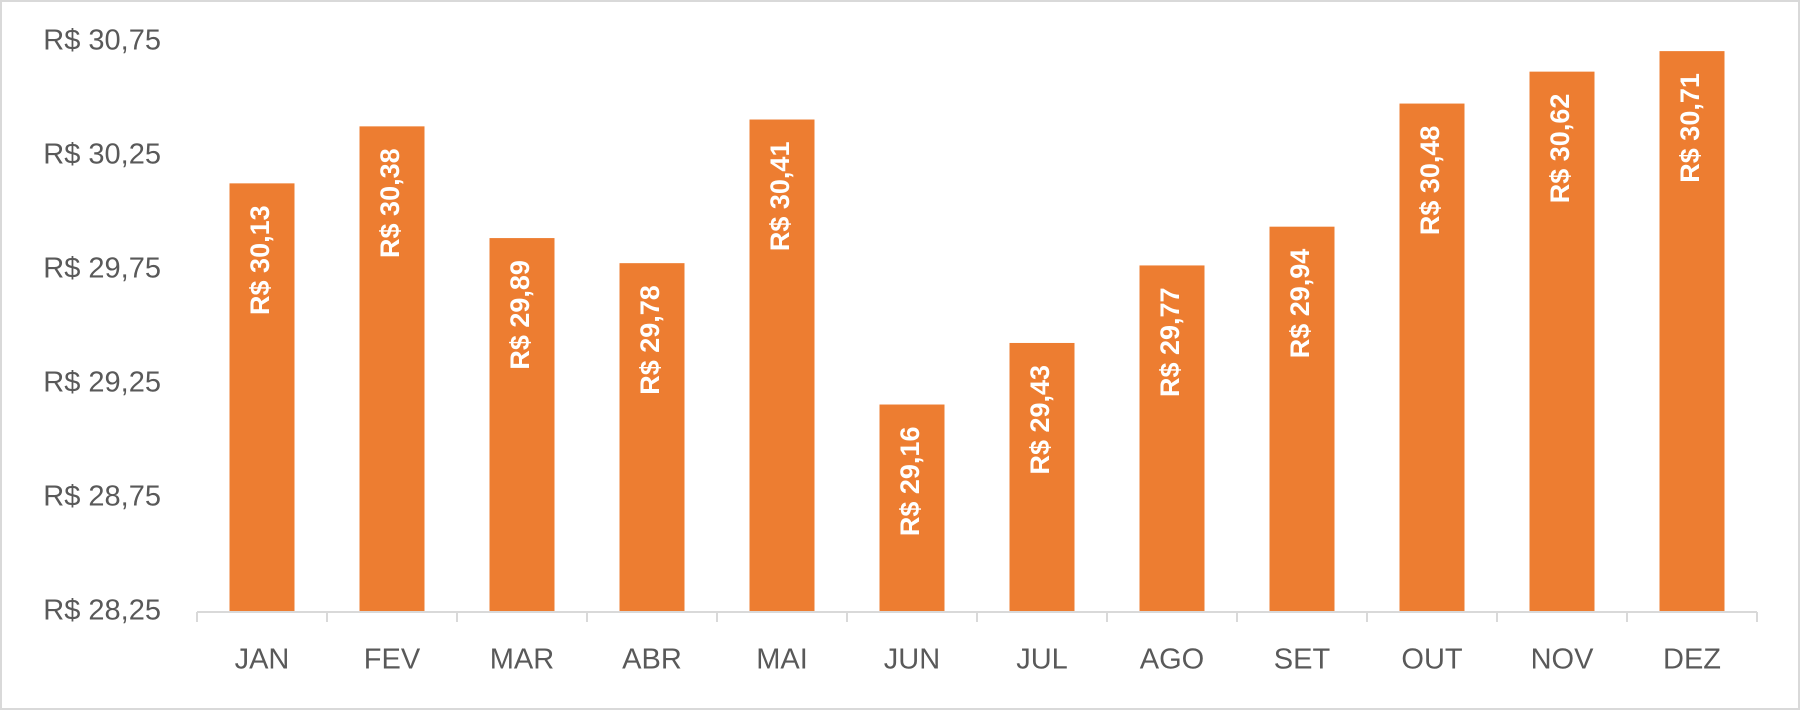 The image size is (1800, 710). Describe the element at coordinates (1432, 660) in the screenshot. I see `x-tick-label: OUT` at that location.